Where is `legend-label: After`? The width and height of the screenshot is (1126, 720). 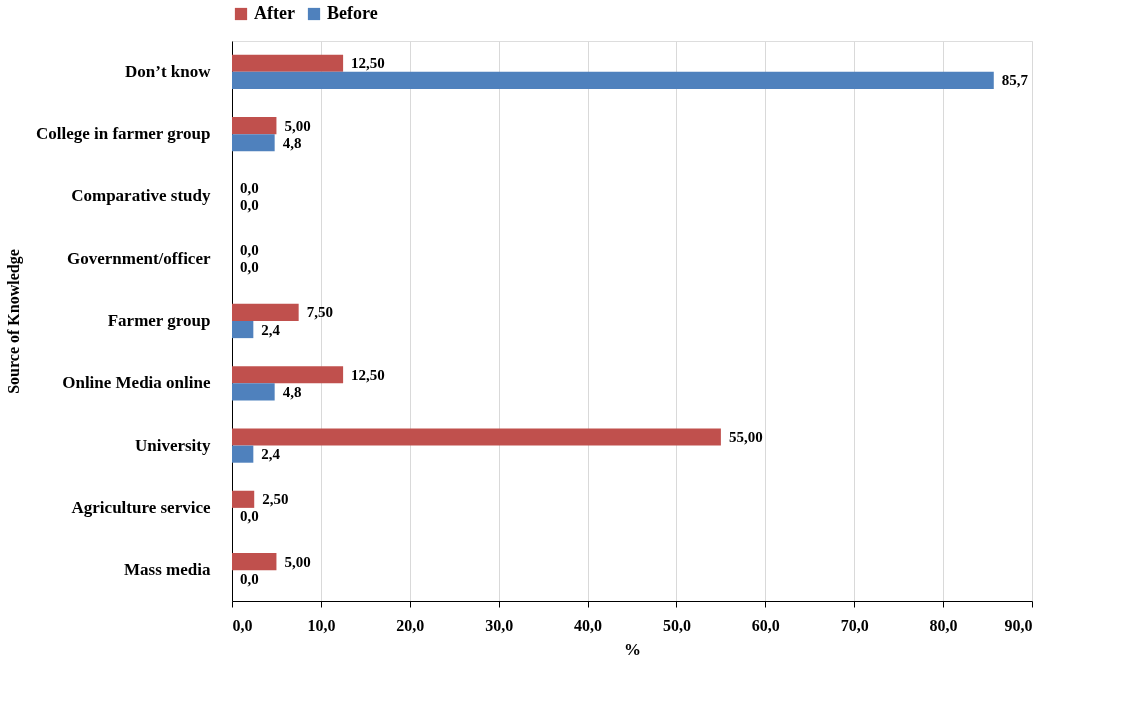 legend-label: After is located at coordinates (274, 13).